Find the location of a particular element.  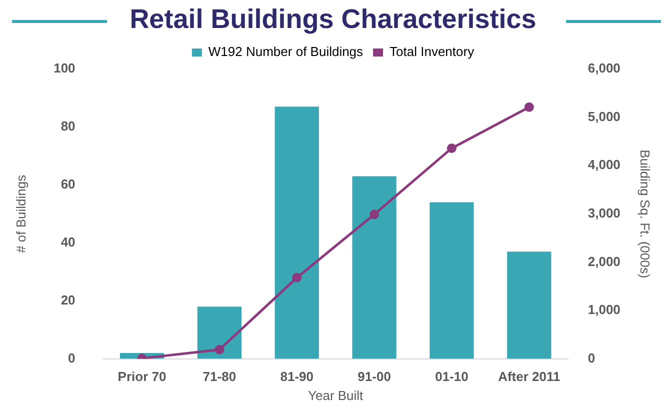

y-tick-label: 60 is located at coordinates (68, 184).